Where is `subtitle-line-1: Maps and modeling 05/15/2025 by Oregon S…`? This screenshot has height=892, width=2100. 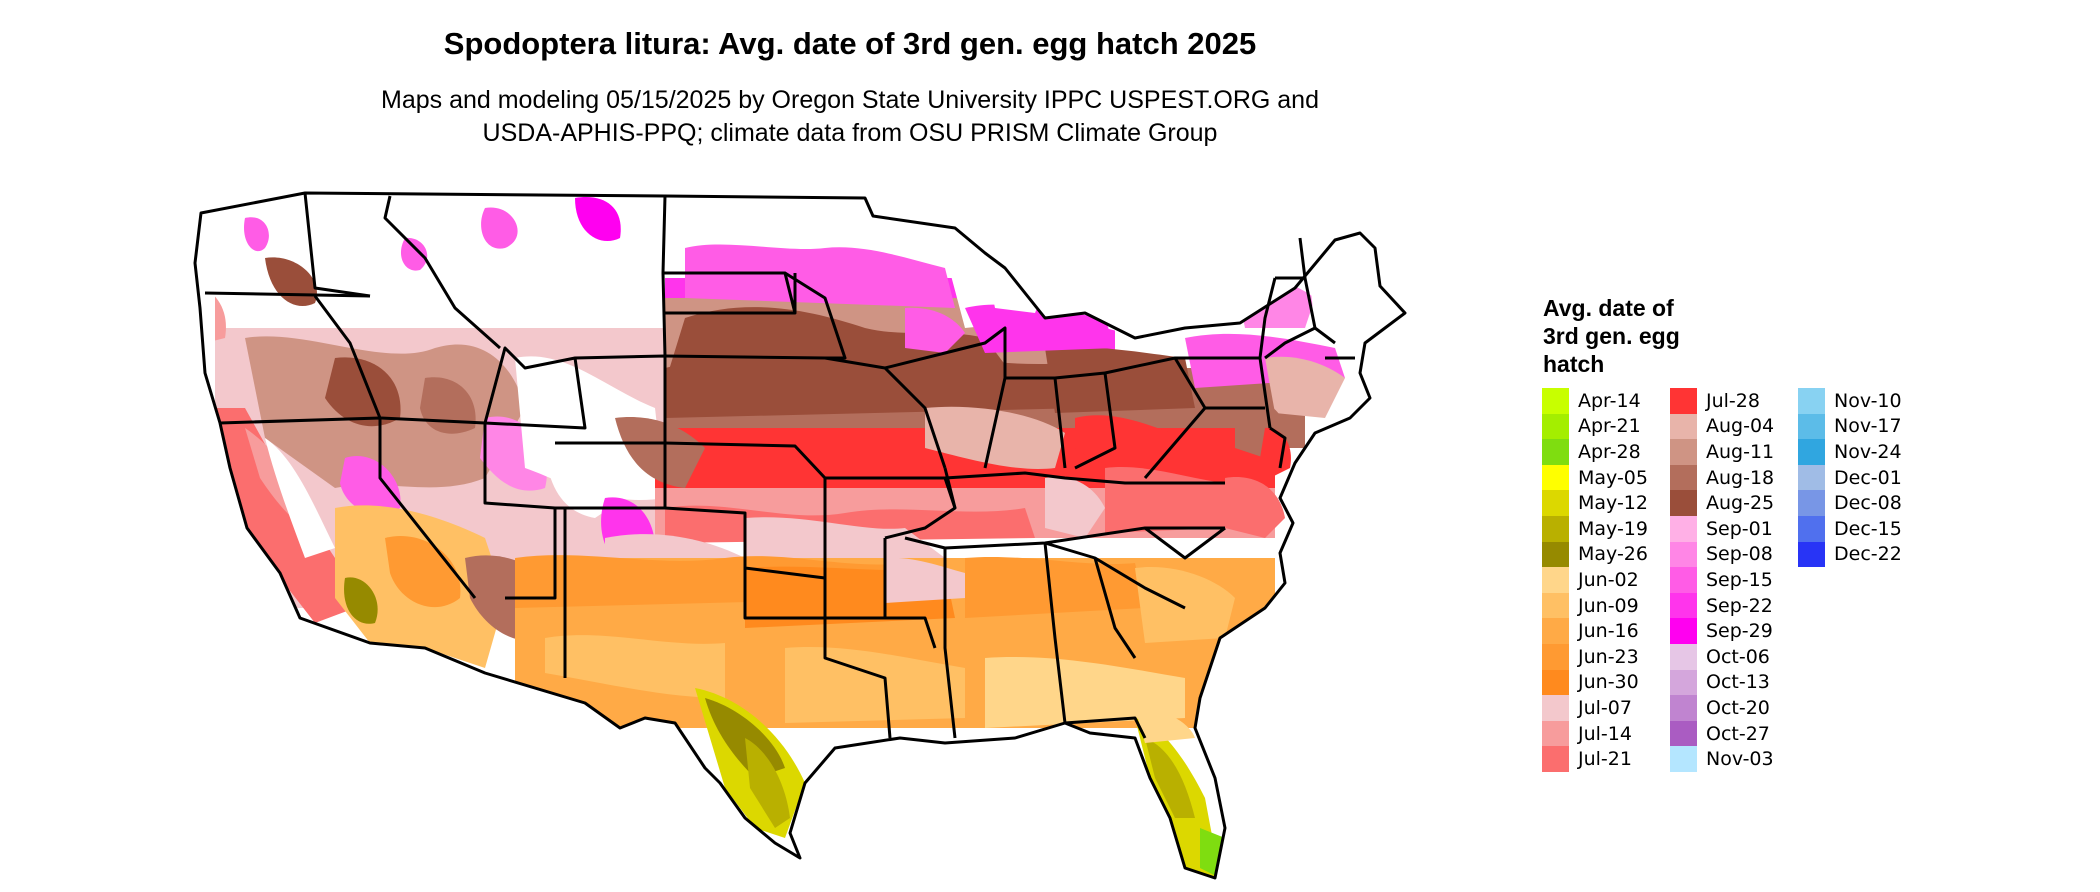
subtitle-line-1: Maps and modeling 05/15/2025 by Oregon S… is located at coordinates (850, 100).